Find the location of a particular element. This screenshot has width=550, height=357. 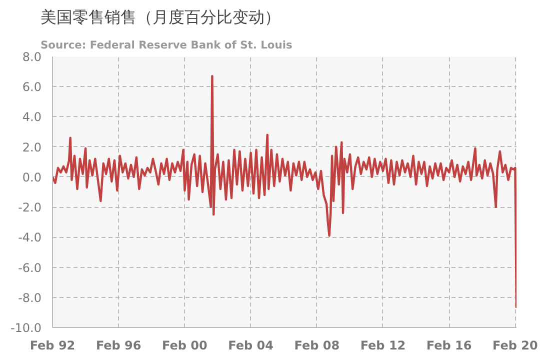

x-tick-label: Feb 04 is located at coordinates (251, 345).